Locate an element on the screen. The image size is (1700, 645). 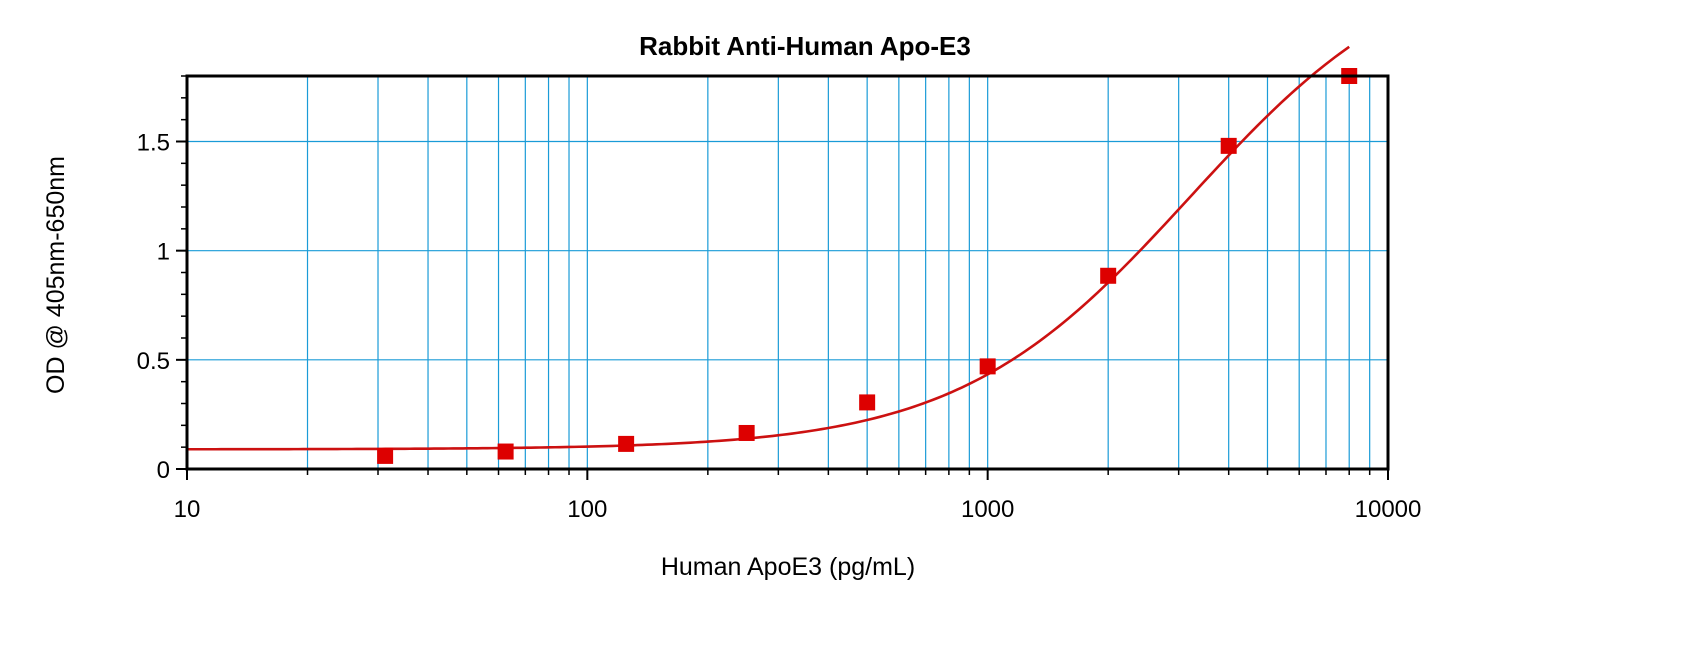
x-tick-label: 10 is located at coordinates (187, 509).